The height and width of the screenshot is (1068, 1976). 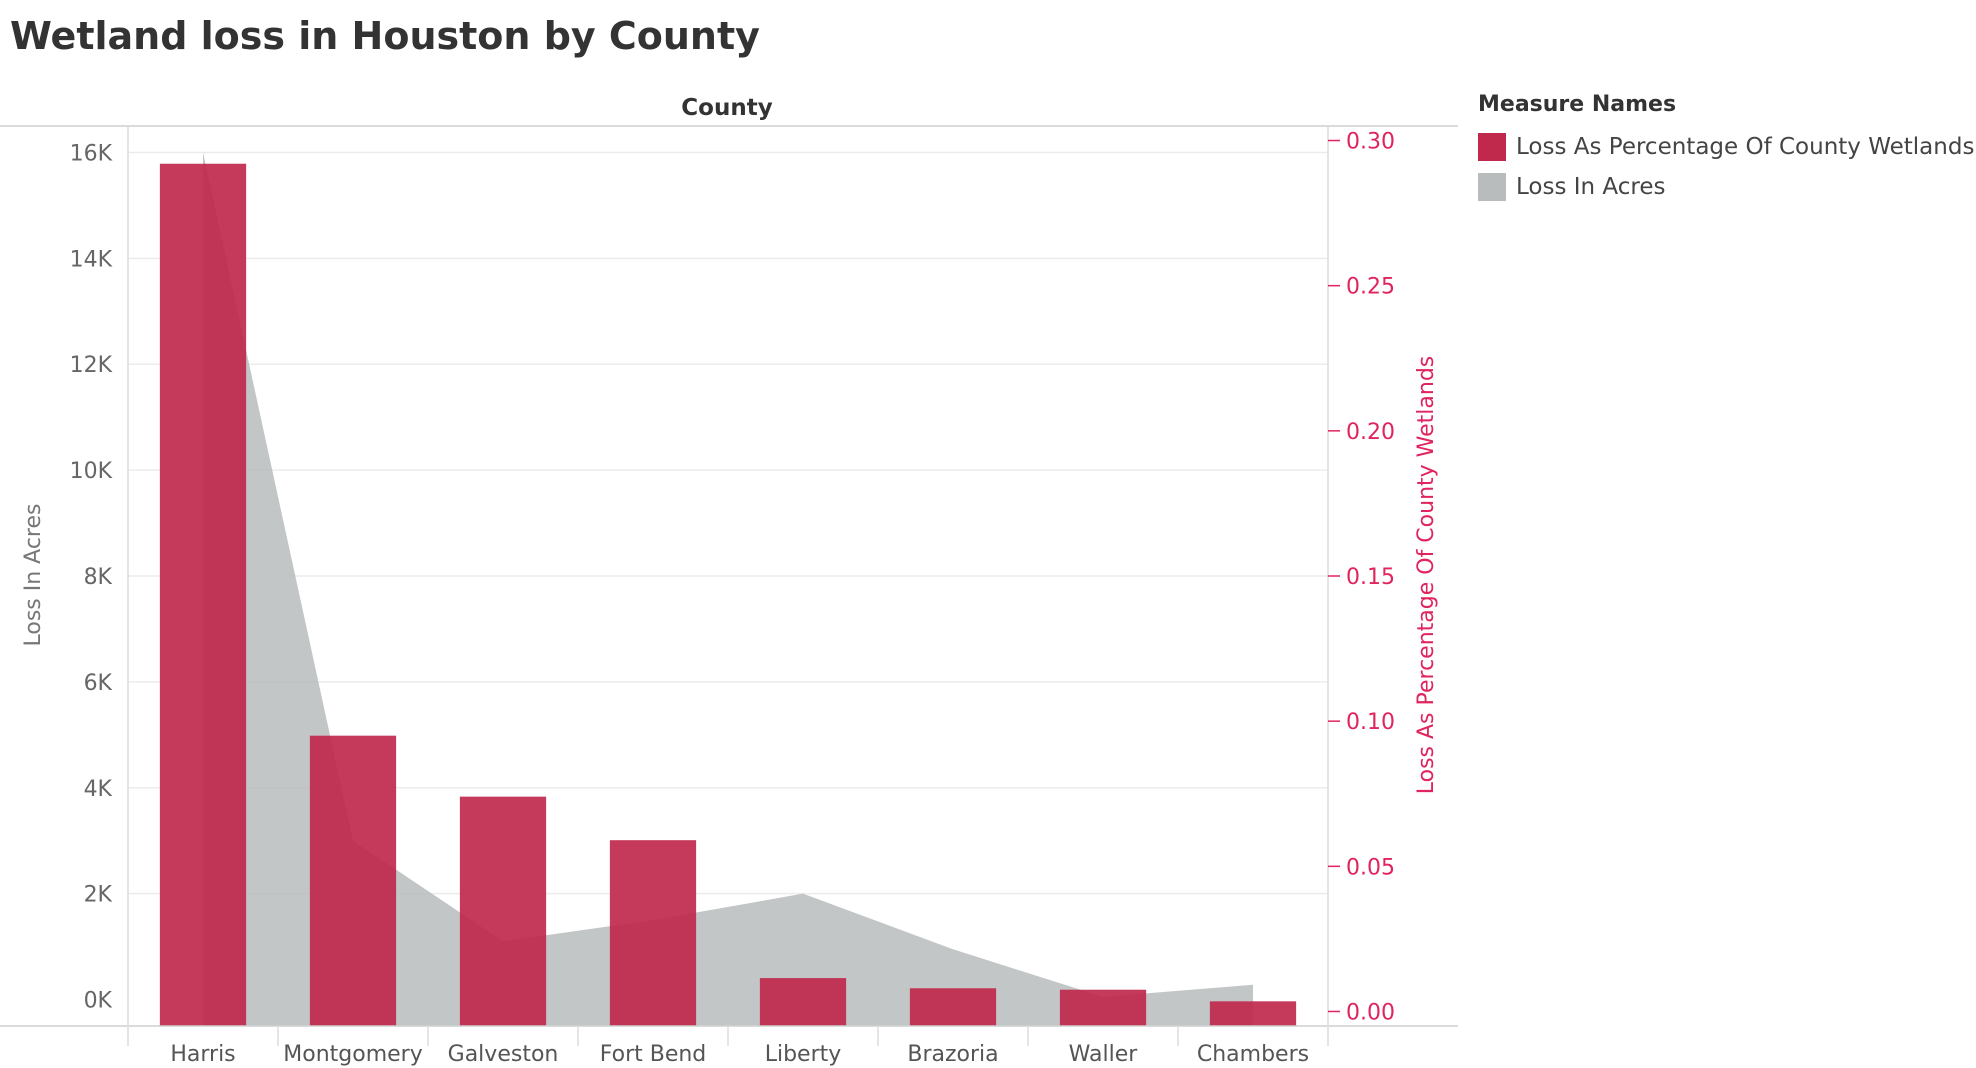 What do you see at coordinates (98, 789) in the screenshot?
I see `y-left-tick-label: 4K` at bounding box center [98, 789].